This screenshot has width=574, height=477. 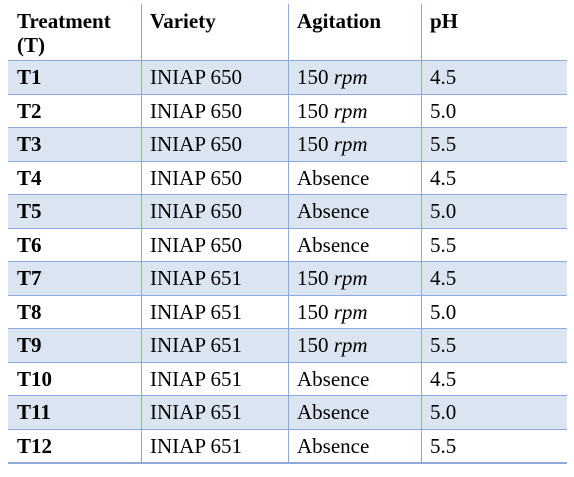 I want to click on table-row: T4 INIAP 650 Absence 4.5, so click(x=287, y=177).